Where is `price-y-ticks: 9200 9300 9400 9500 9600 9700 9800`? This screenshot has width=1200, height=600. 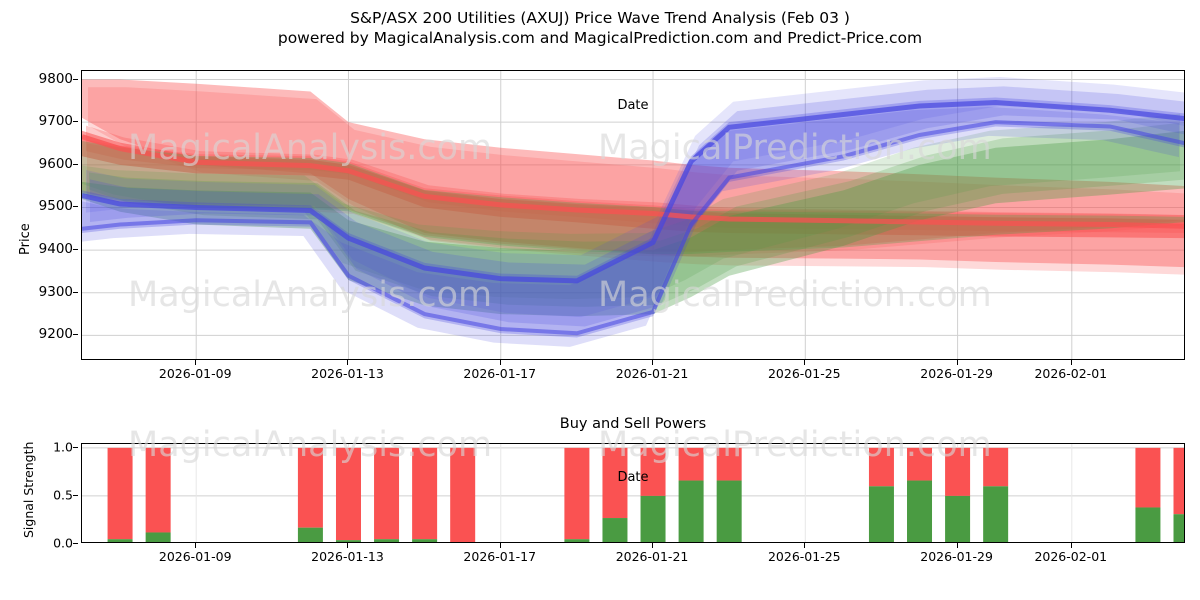
price-y-ticks: 9200 9300 9400 9500 9600 9700 9800 is located at coordinates (51, 215).